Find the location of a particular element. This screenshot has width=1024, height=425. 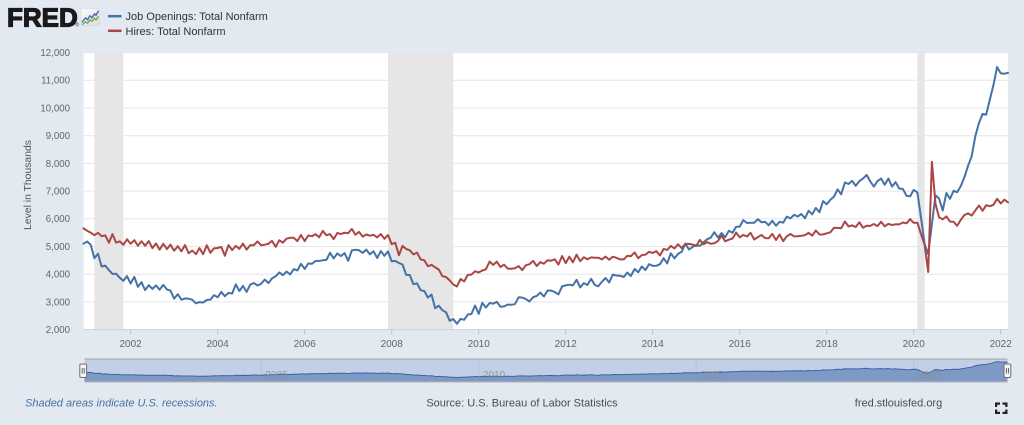

svg-text: Hires: Total Nonfarm is located at coordinates (176, 32).